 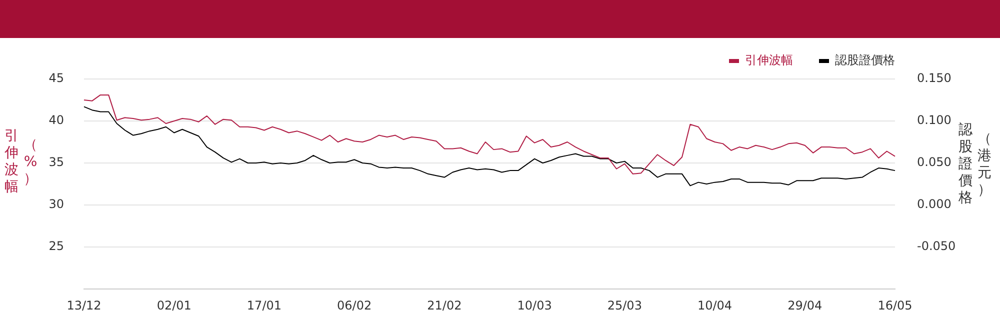 What do you see at coordinates (84, 305) in the screenshot?
I see `x-tick-label: 13/12` at bounding box center [84, 305].